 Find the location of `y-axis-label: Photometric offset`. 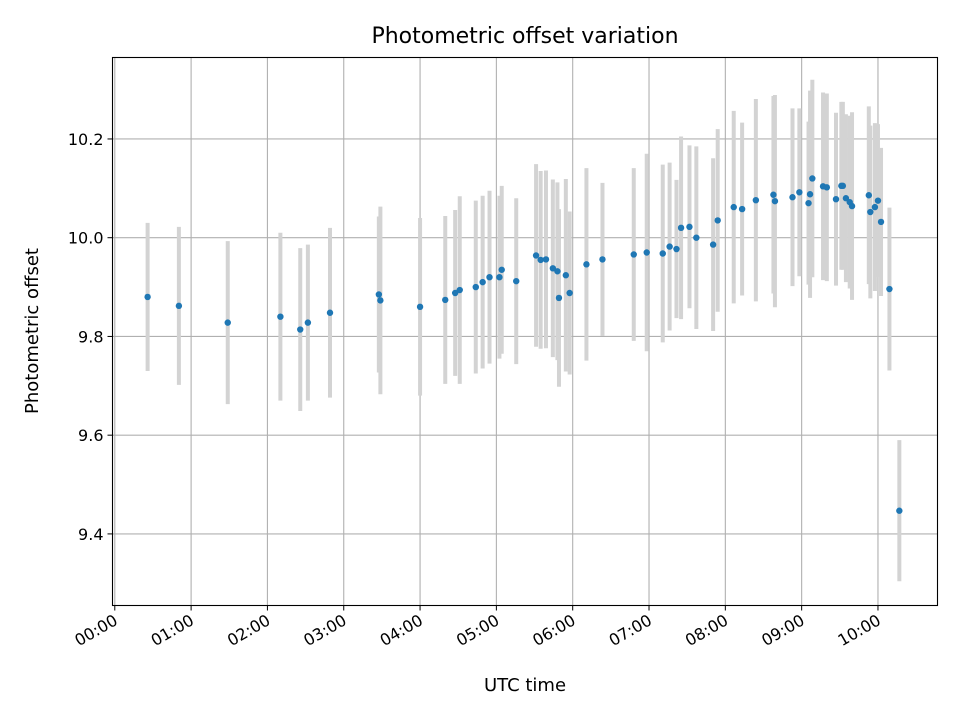

y-axis-label: Photometric offset is located at coordinates (32, 331).